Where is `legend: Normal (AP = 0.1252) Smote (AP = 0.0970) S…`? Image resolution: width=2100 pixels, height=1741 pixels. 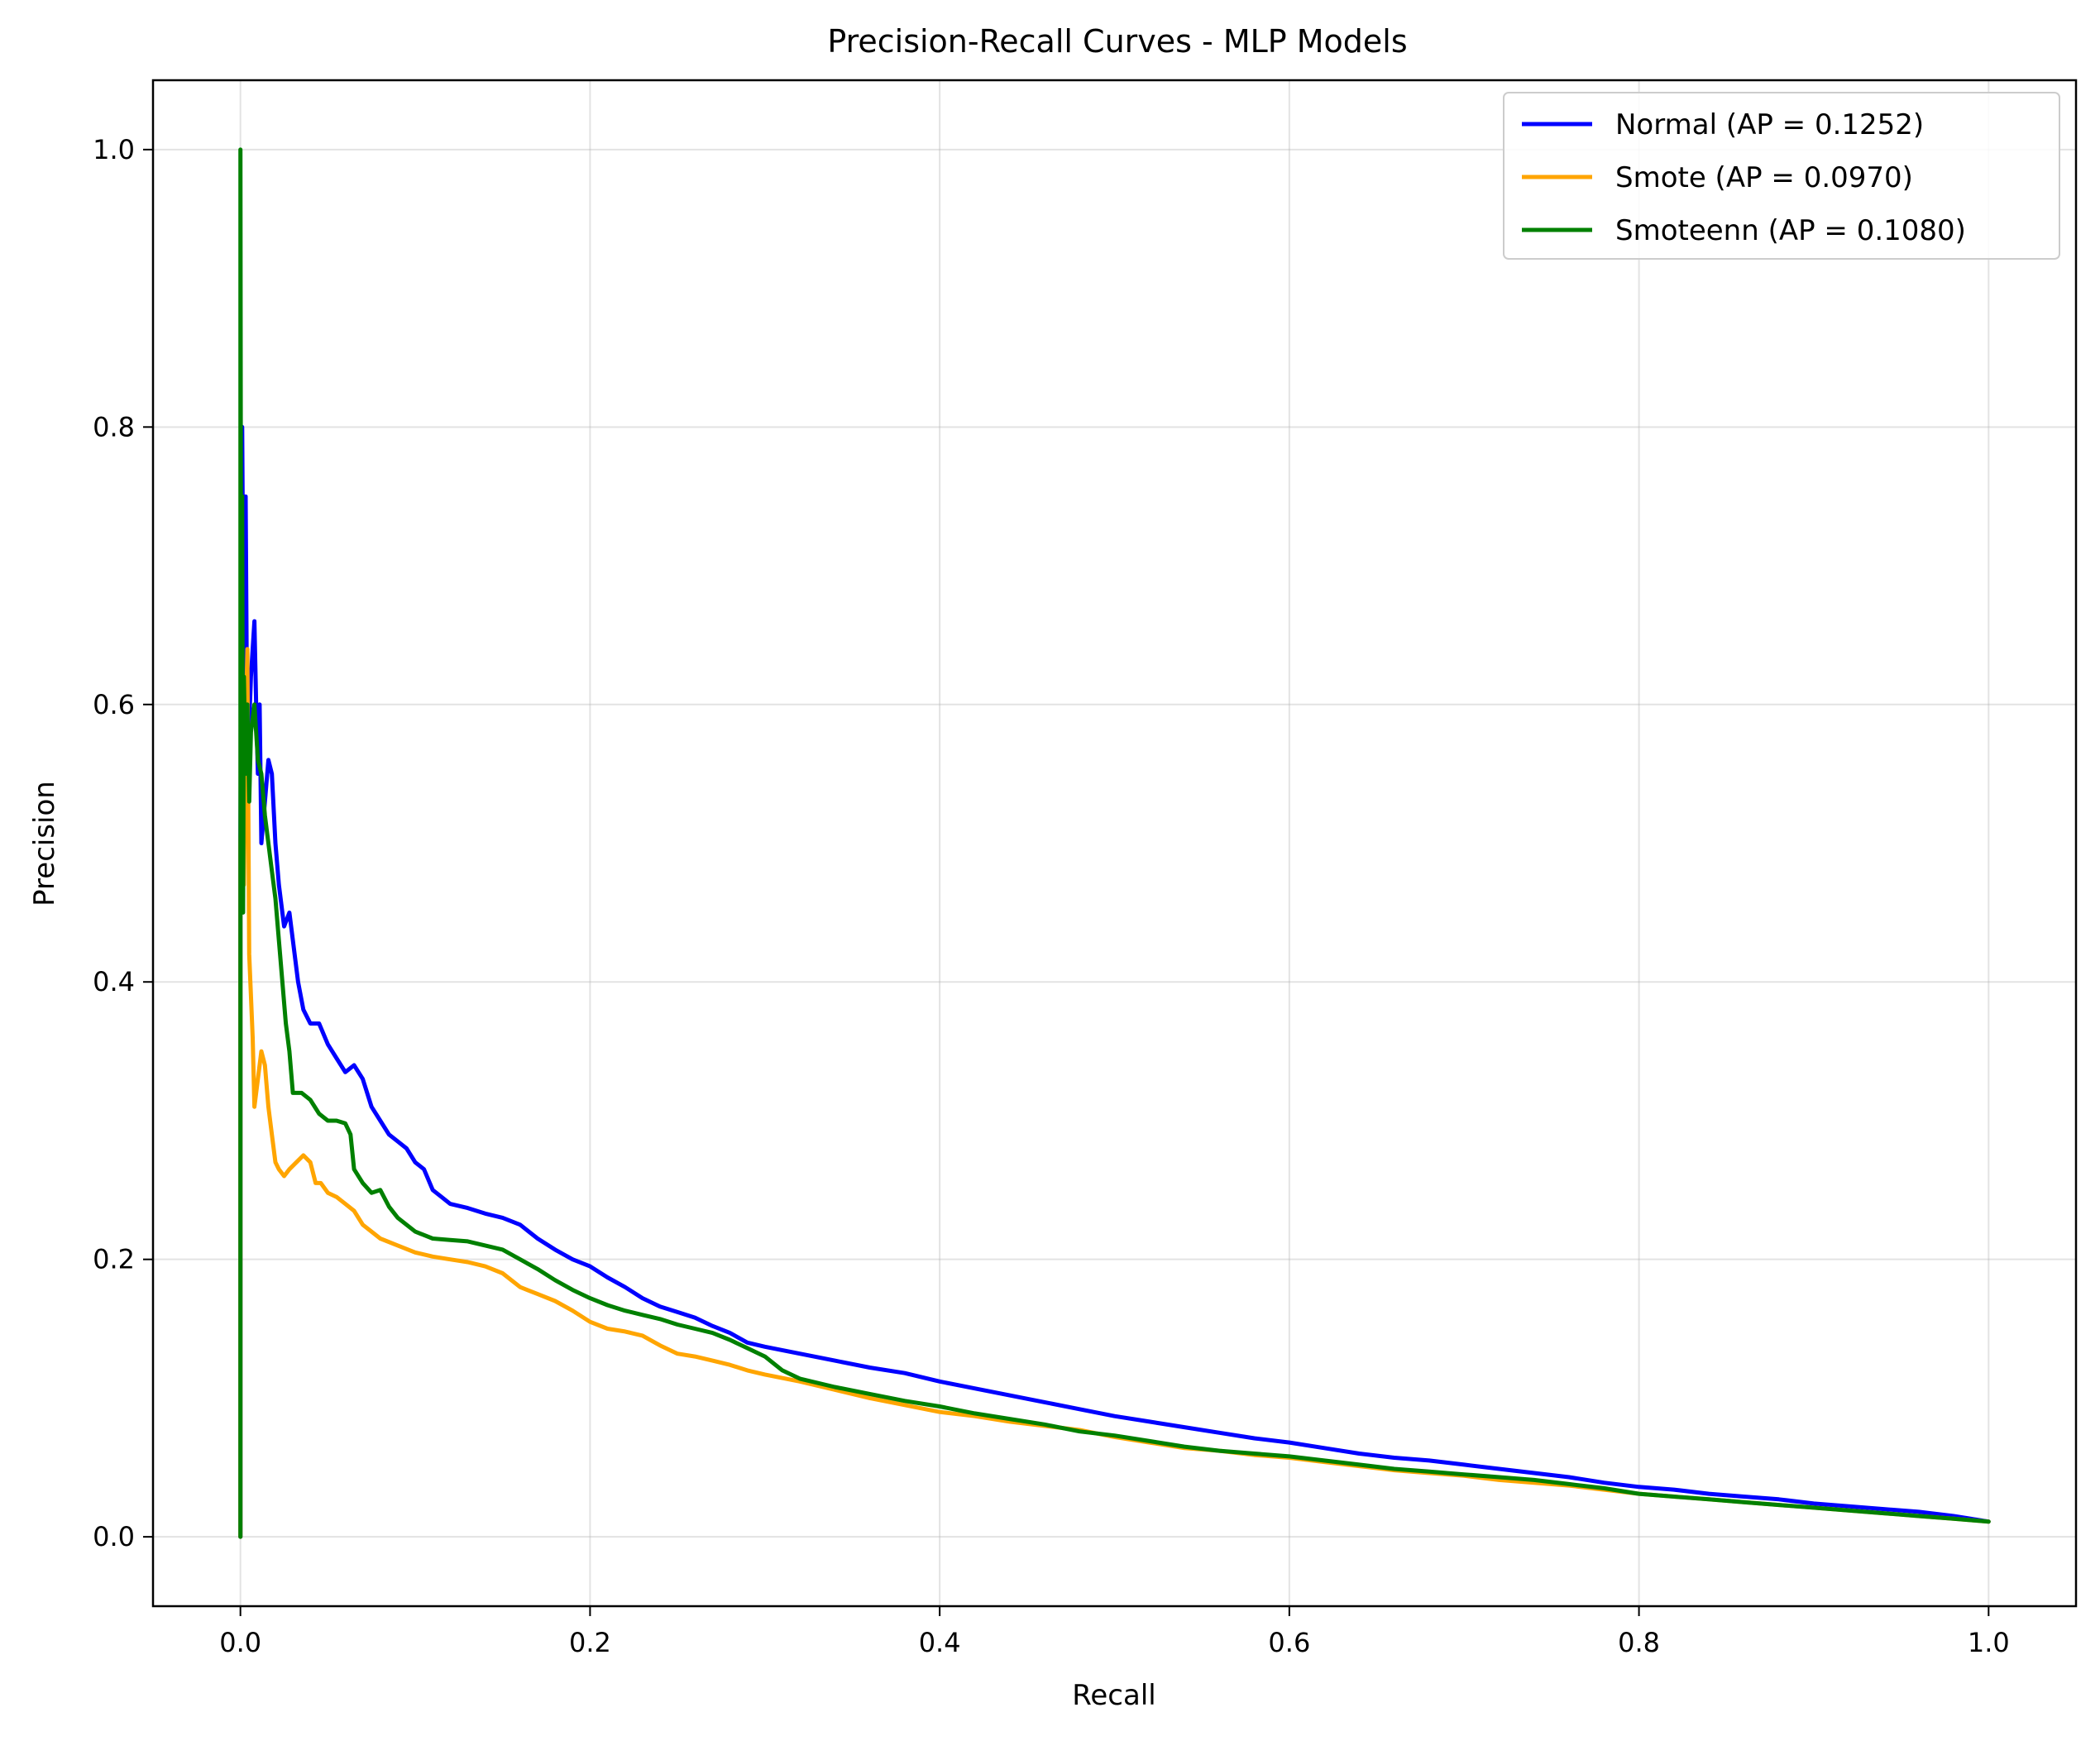 legend: Normal (AP = 0.1252) Smote (AP = 0.0970) S… is located at coordinates (1781, 176).